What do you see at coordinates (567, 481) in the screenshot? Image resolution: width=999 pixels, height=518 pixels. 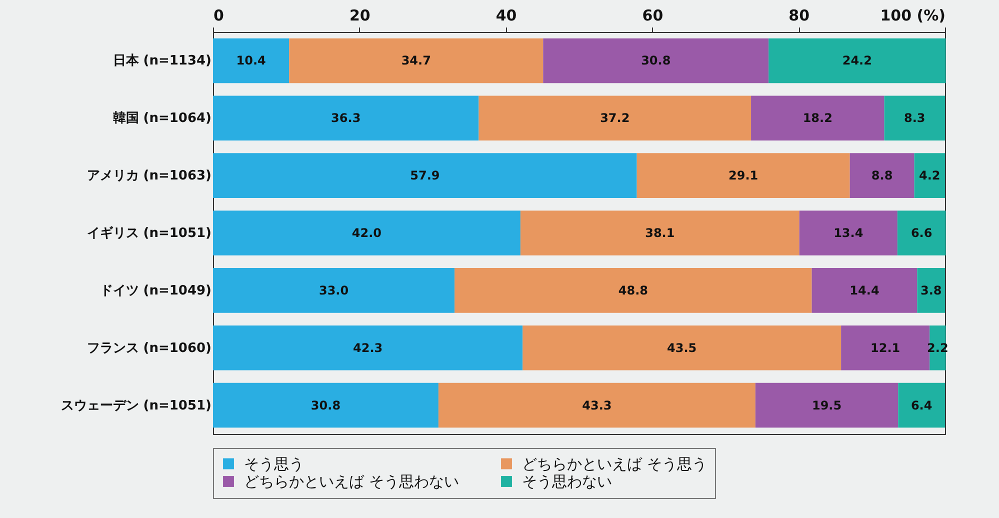 I see `legend-label: そう思わない` at bounding box center [567, 481].